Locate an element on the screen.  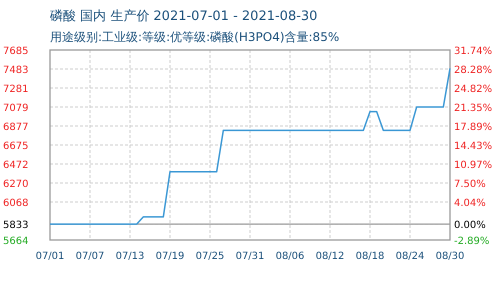
y2-tick-label: 7.50% is located at coordinates (470, 184).